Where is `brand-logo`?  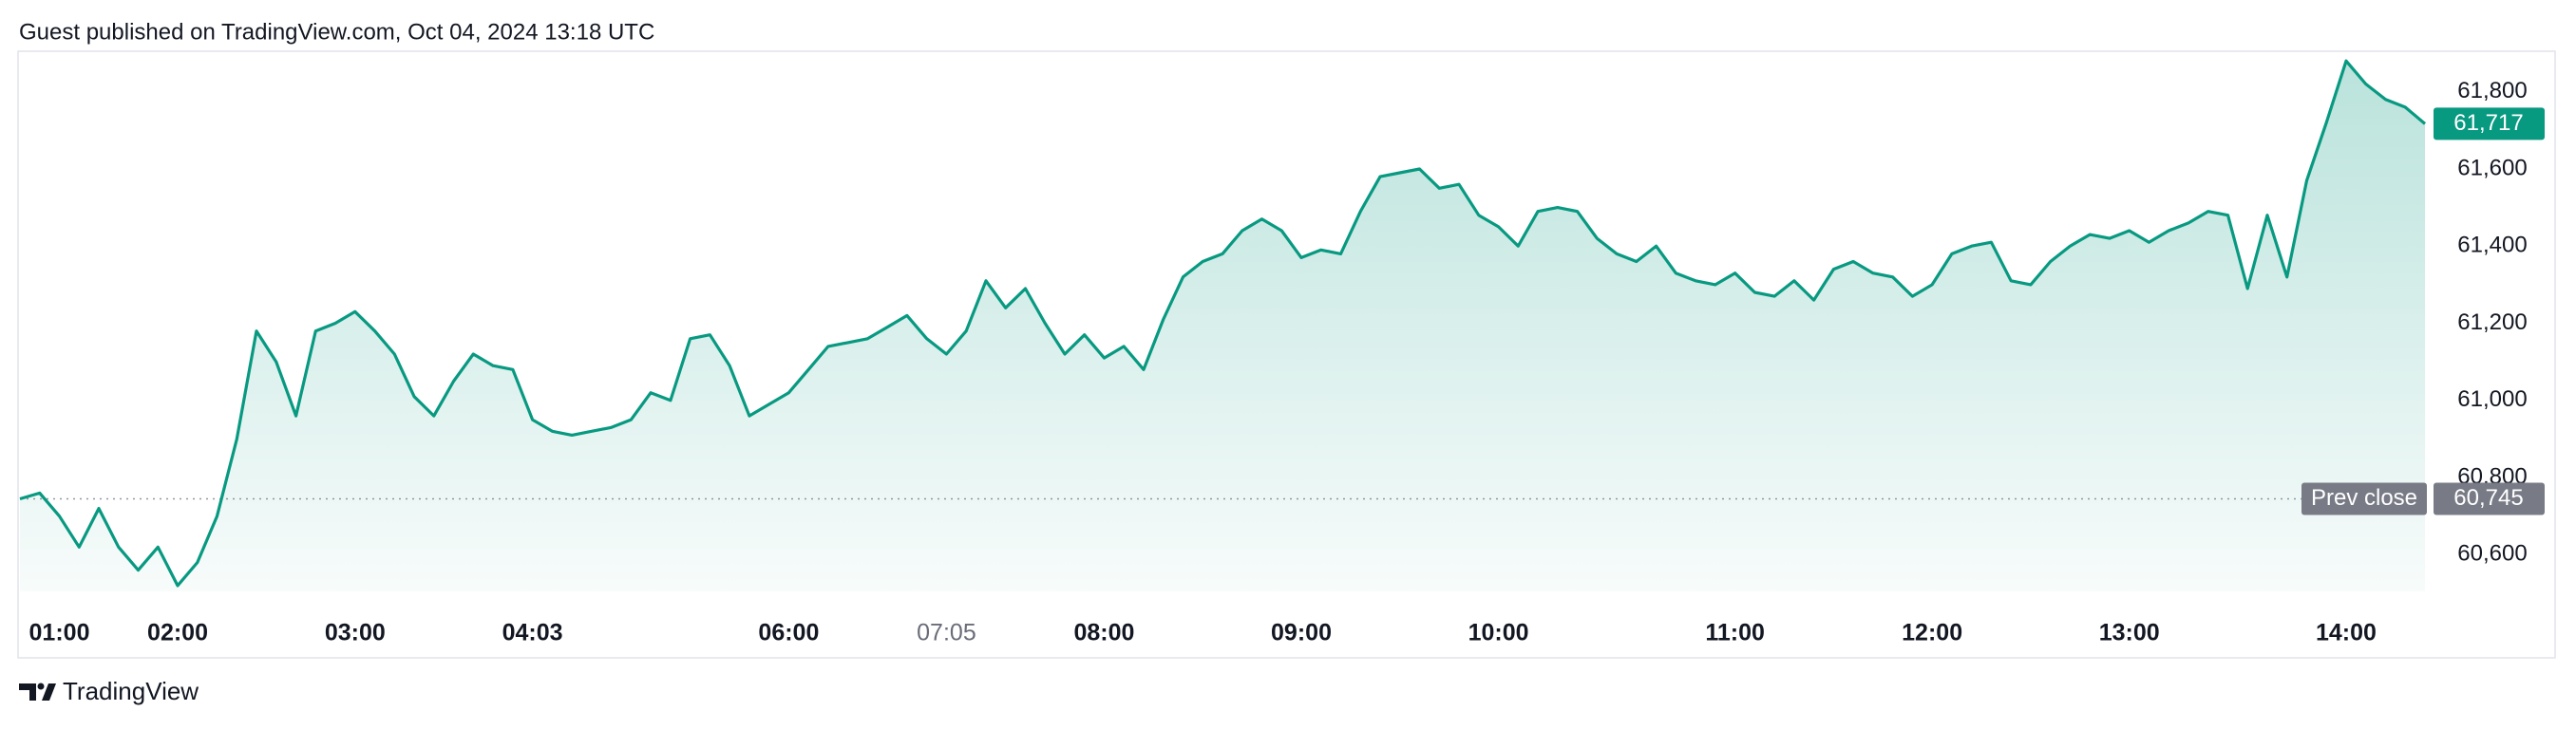 brand-logo is located at coordinates (37, 692).